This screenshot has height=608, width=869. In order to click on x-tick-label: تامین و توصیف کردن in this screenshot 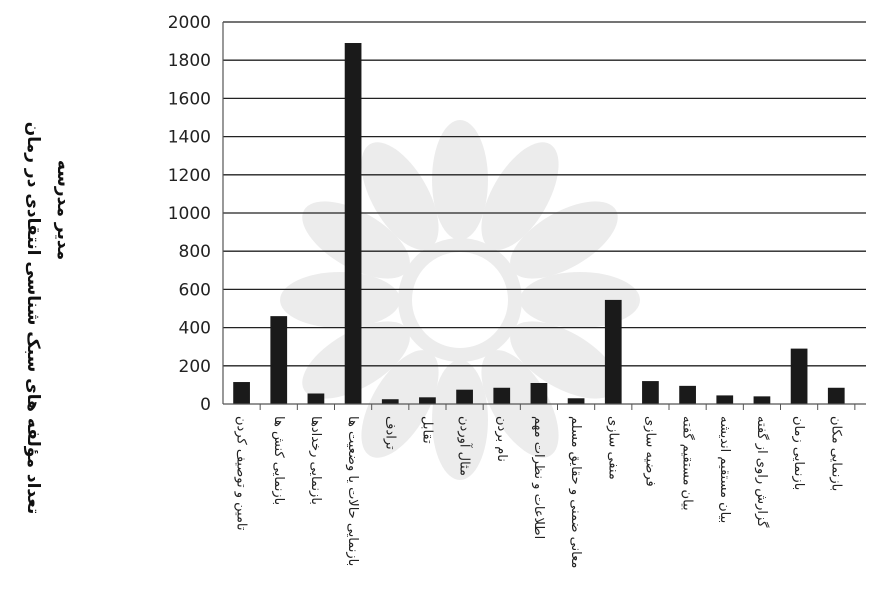, I will do `click(241, 473)`.